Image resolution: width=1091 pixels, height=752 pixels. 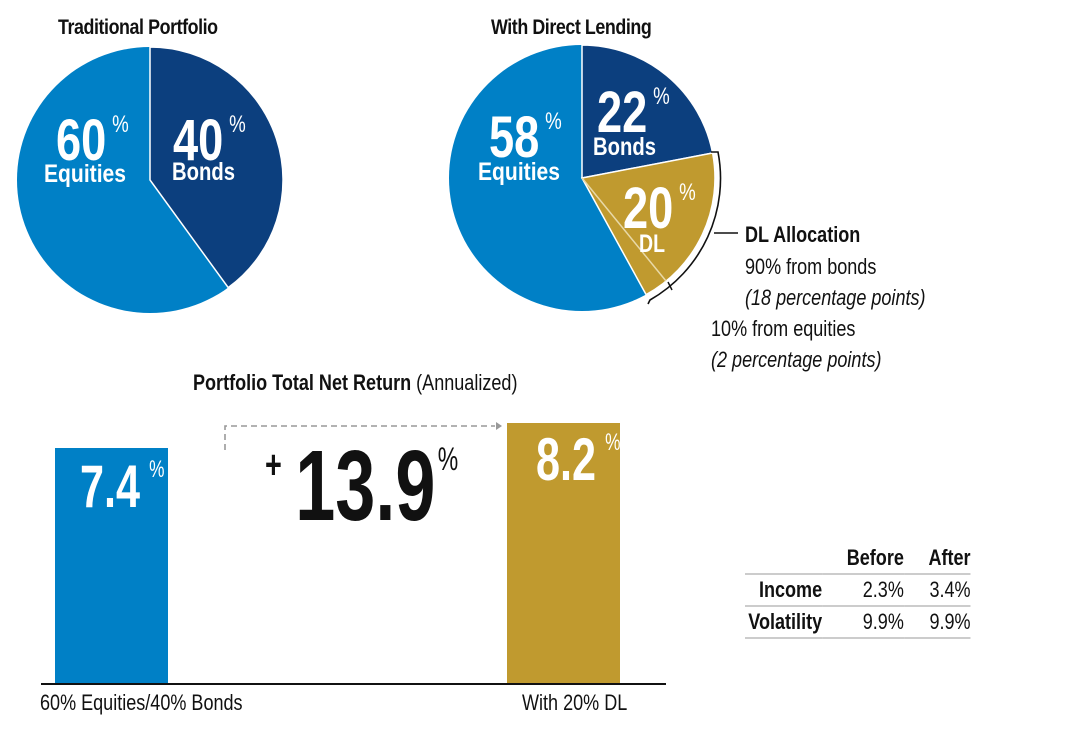 What do you see at coordinates (875, 557) in the screenshot?
I see `header-before: Before` at bounding box center [875, 557].